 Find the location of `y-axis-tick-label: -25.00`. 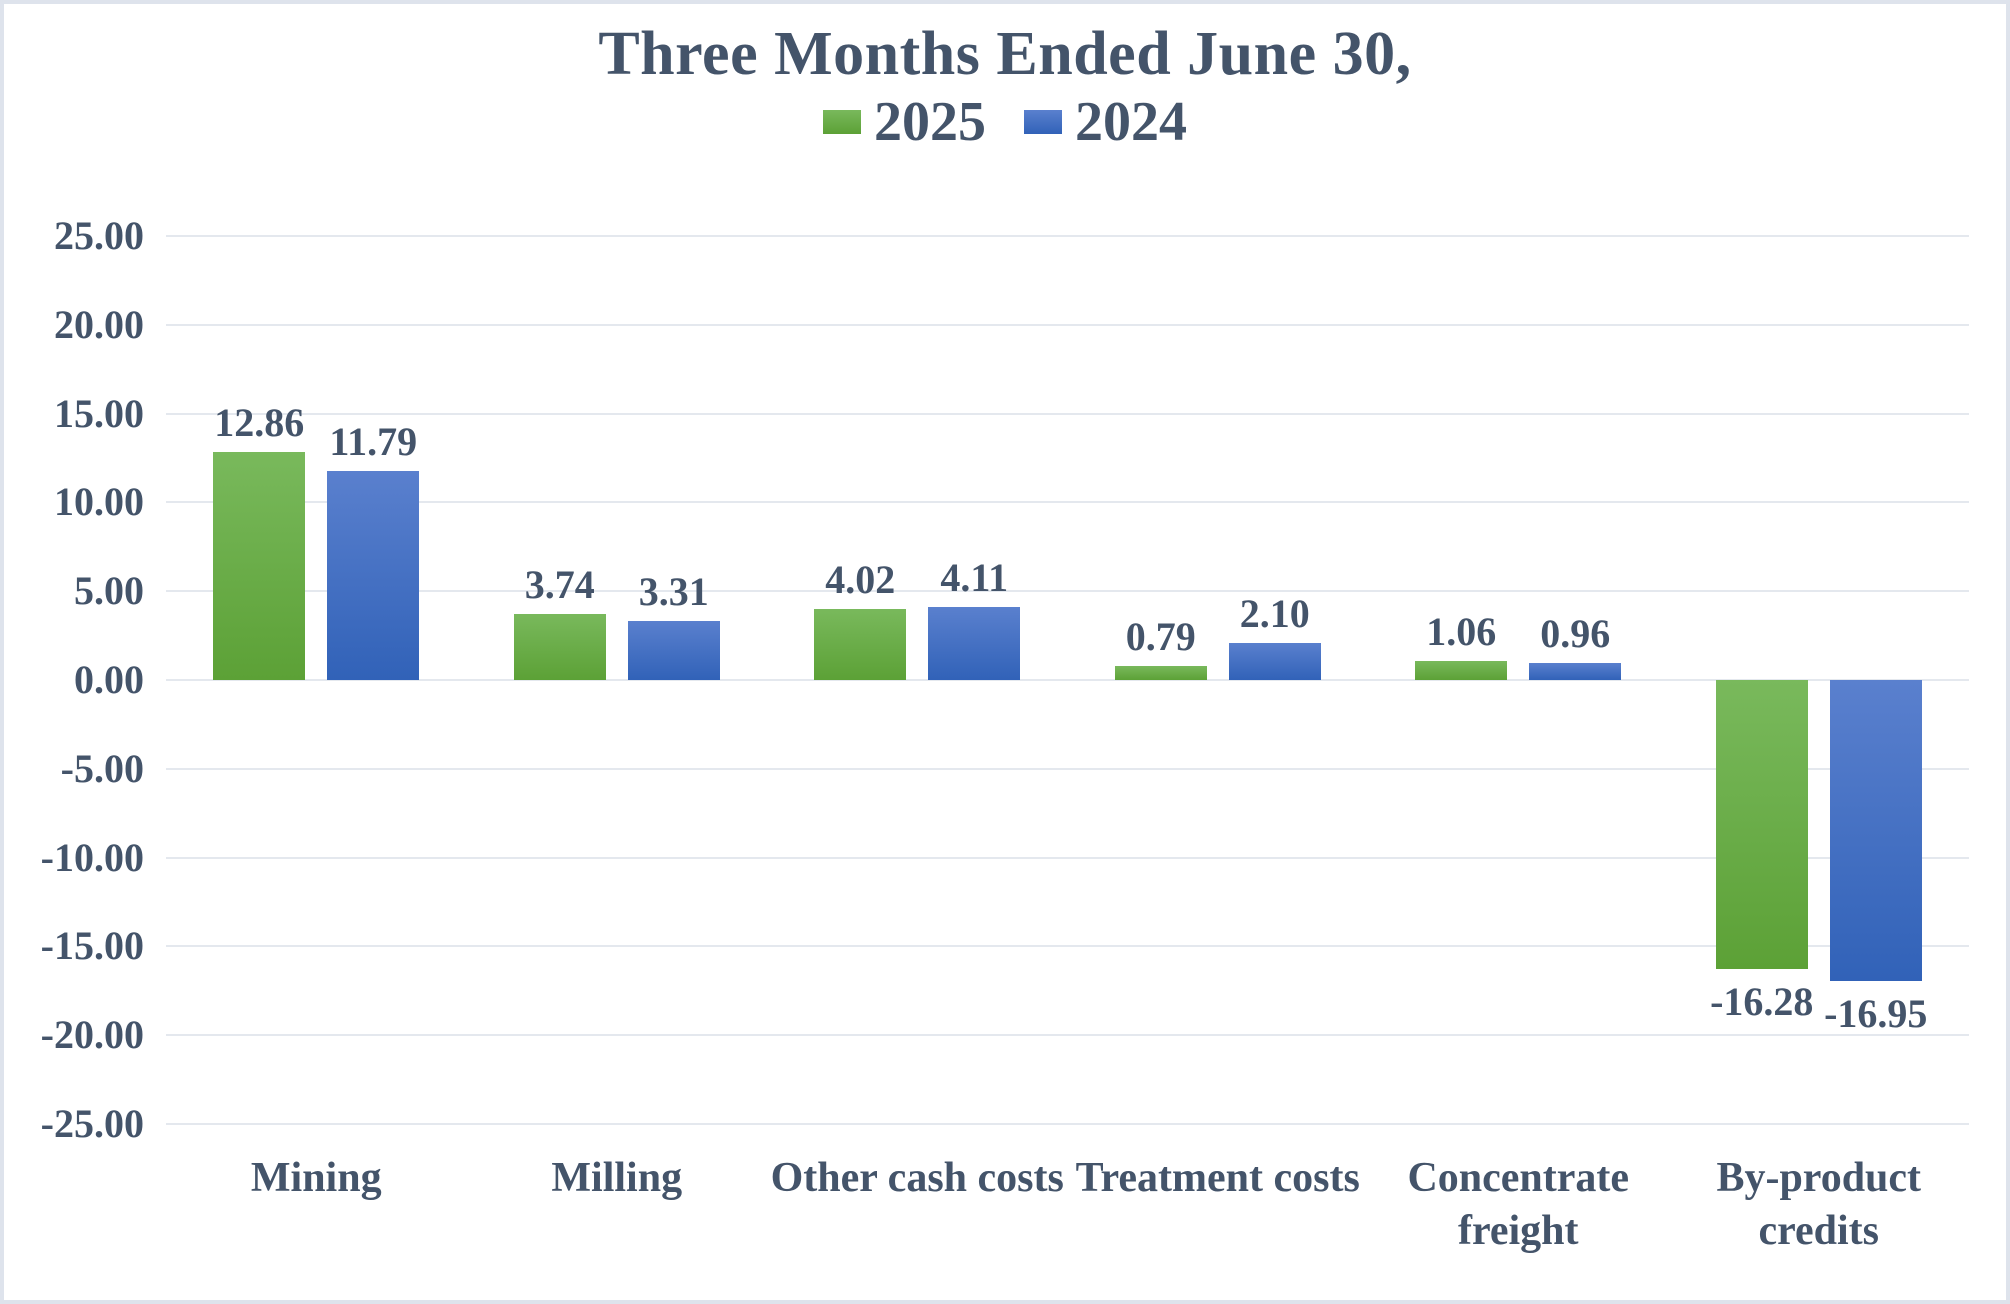

y-axis-tick-label: -25.00 is located at coordinates (92, 1123).